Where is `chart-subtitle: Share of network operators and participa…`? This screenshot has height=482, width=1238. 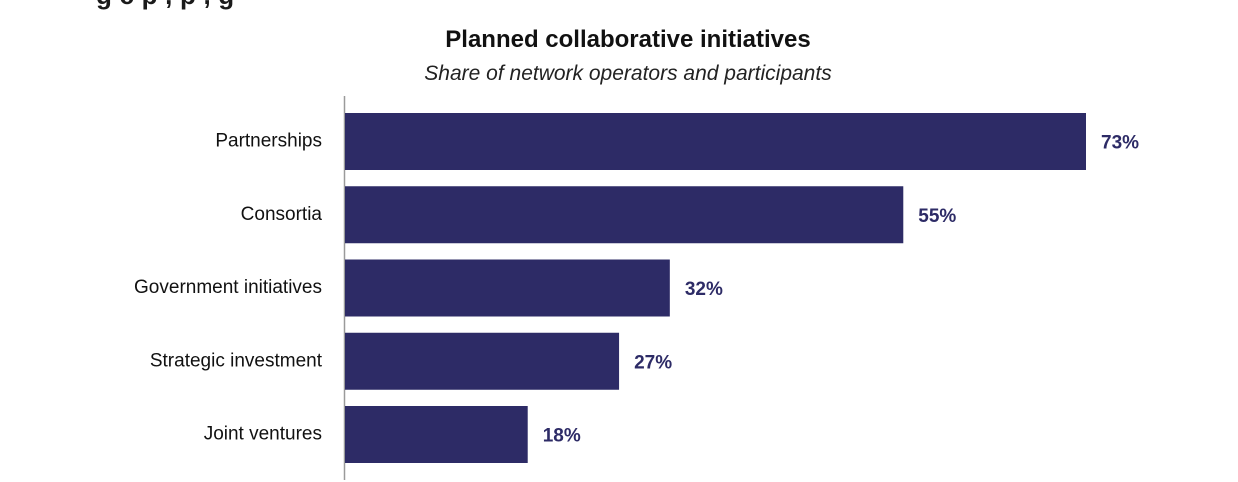
chart-subtitle: Share of network operators and participa… is located at coordinates (628, 73).